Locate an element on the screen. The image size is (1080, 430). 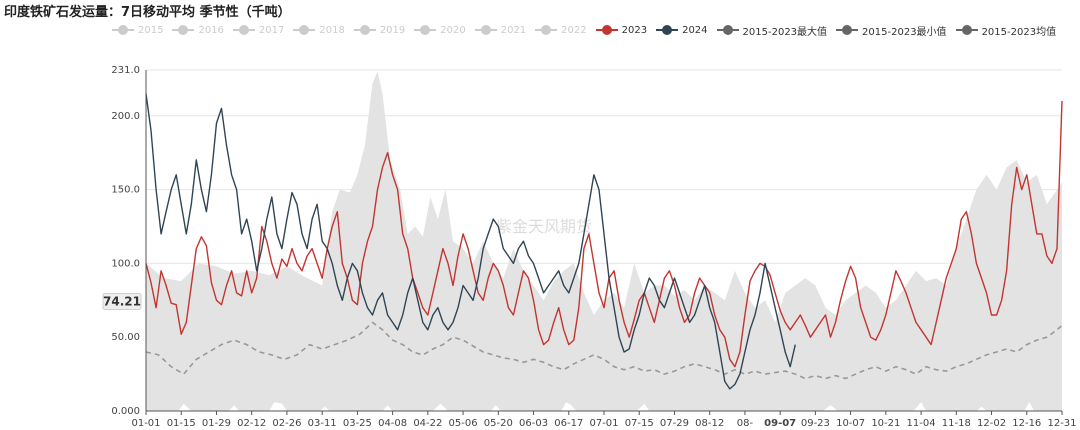
x-tick-label: 07-15 is located at coordinates (639, 423).